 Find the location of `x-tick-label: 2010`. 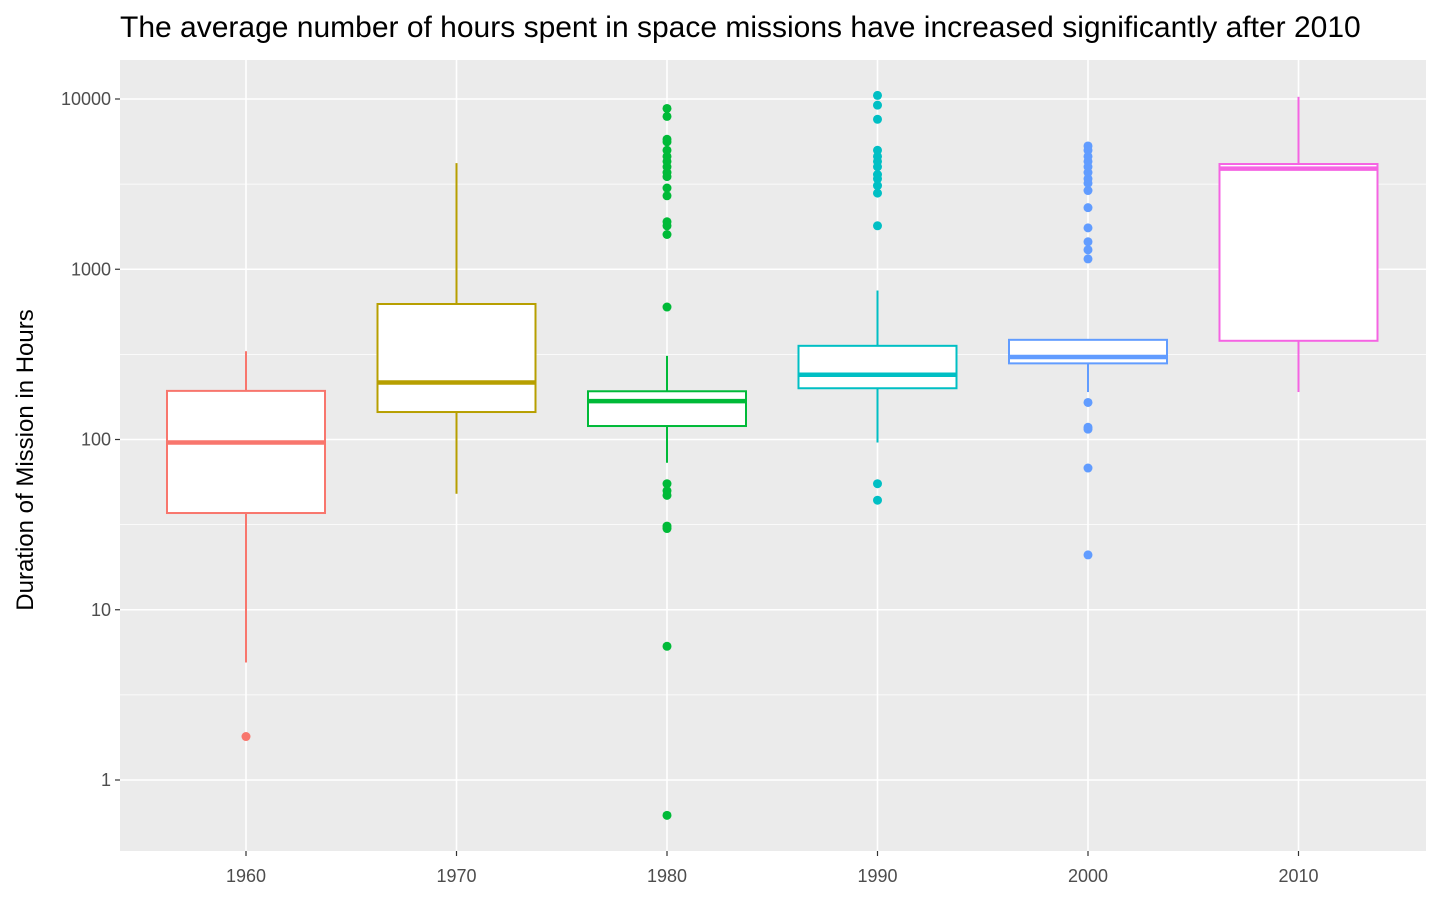

x-tick-label: 2010 is located at coordinates (1298, 876).